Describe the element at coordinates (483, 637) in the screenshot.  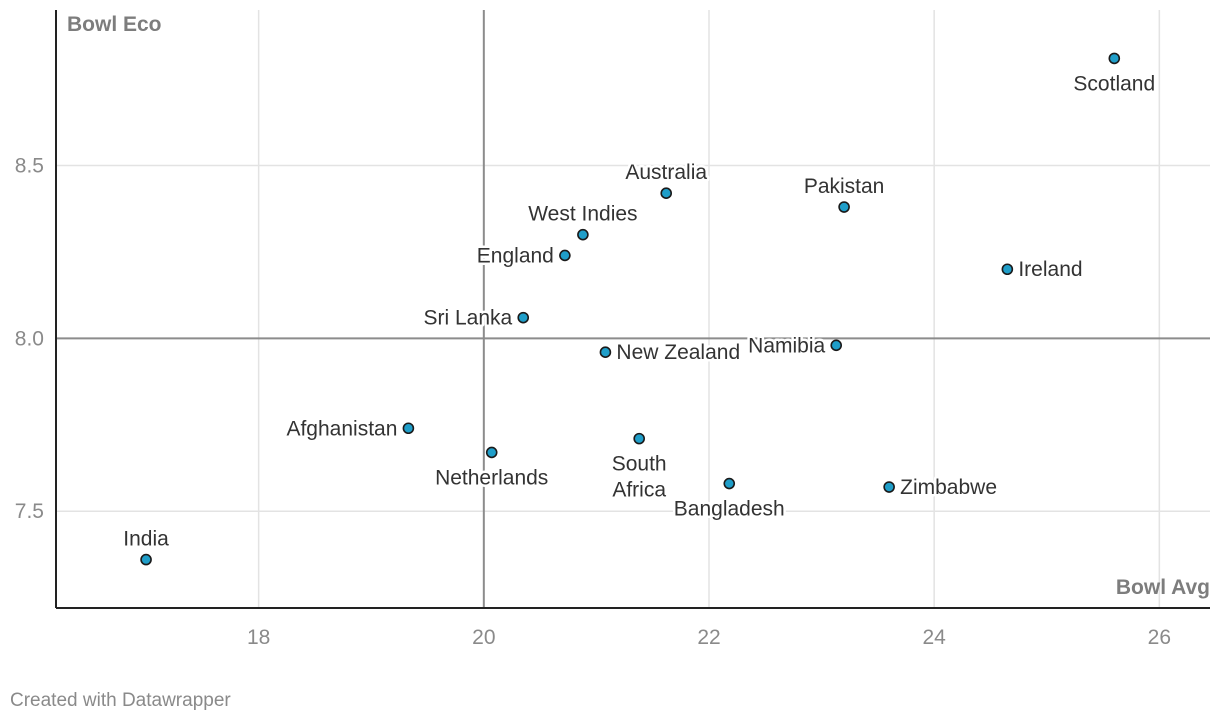
I see `x-tick-label: 20` at that location.